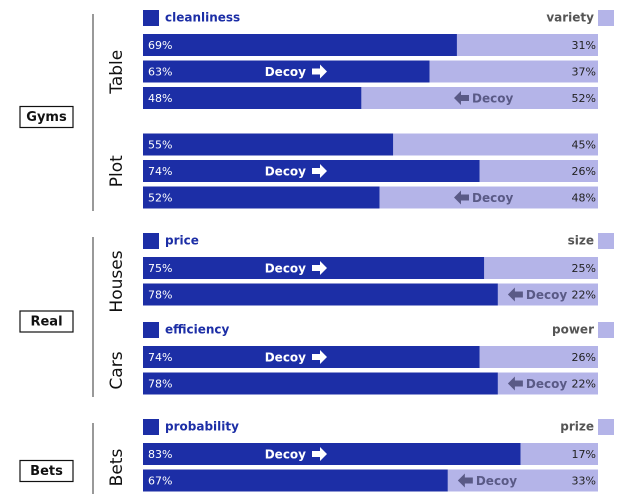 The image size is (617, 498). What do you see at coordinates (117, 171) in the screenshot?
I see `panel-label: Plot` at bounding box center [117, 171].